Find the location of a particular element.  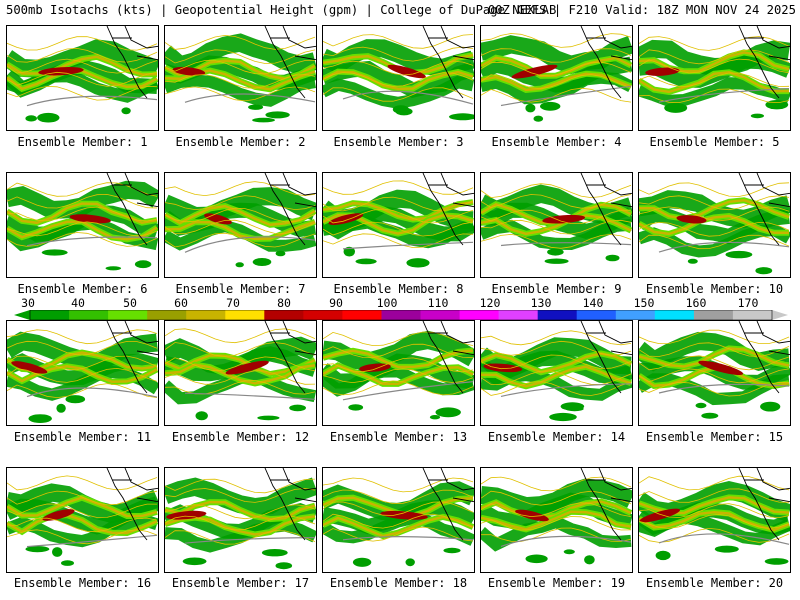

ensemble-member-label: Ensemble Member: 14 is located at coordinates (556, 437).